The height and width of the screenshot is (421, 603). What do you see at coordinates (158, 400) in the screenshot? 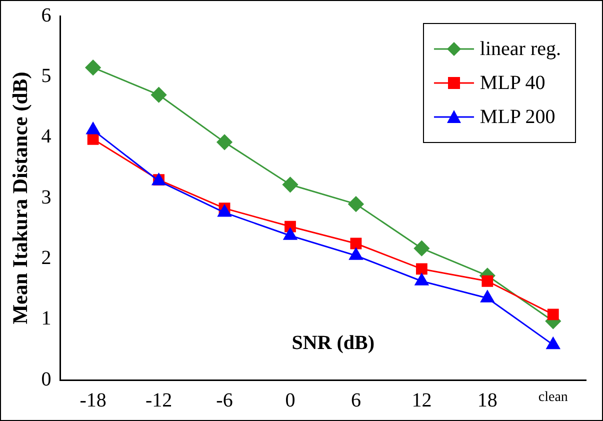
I see `x-tick-label: -12` at bounding box center [158, 400].